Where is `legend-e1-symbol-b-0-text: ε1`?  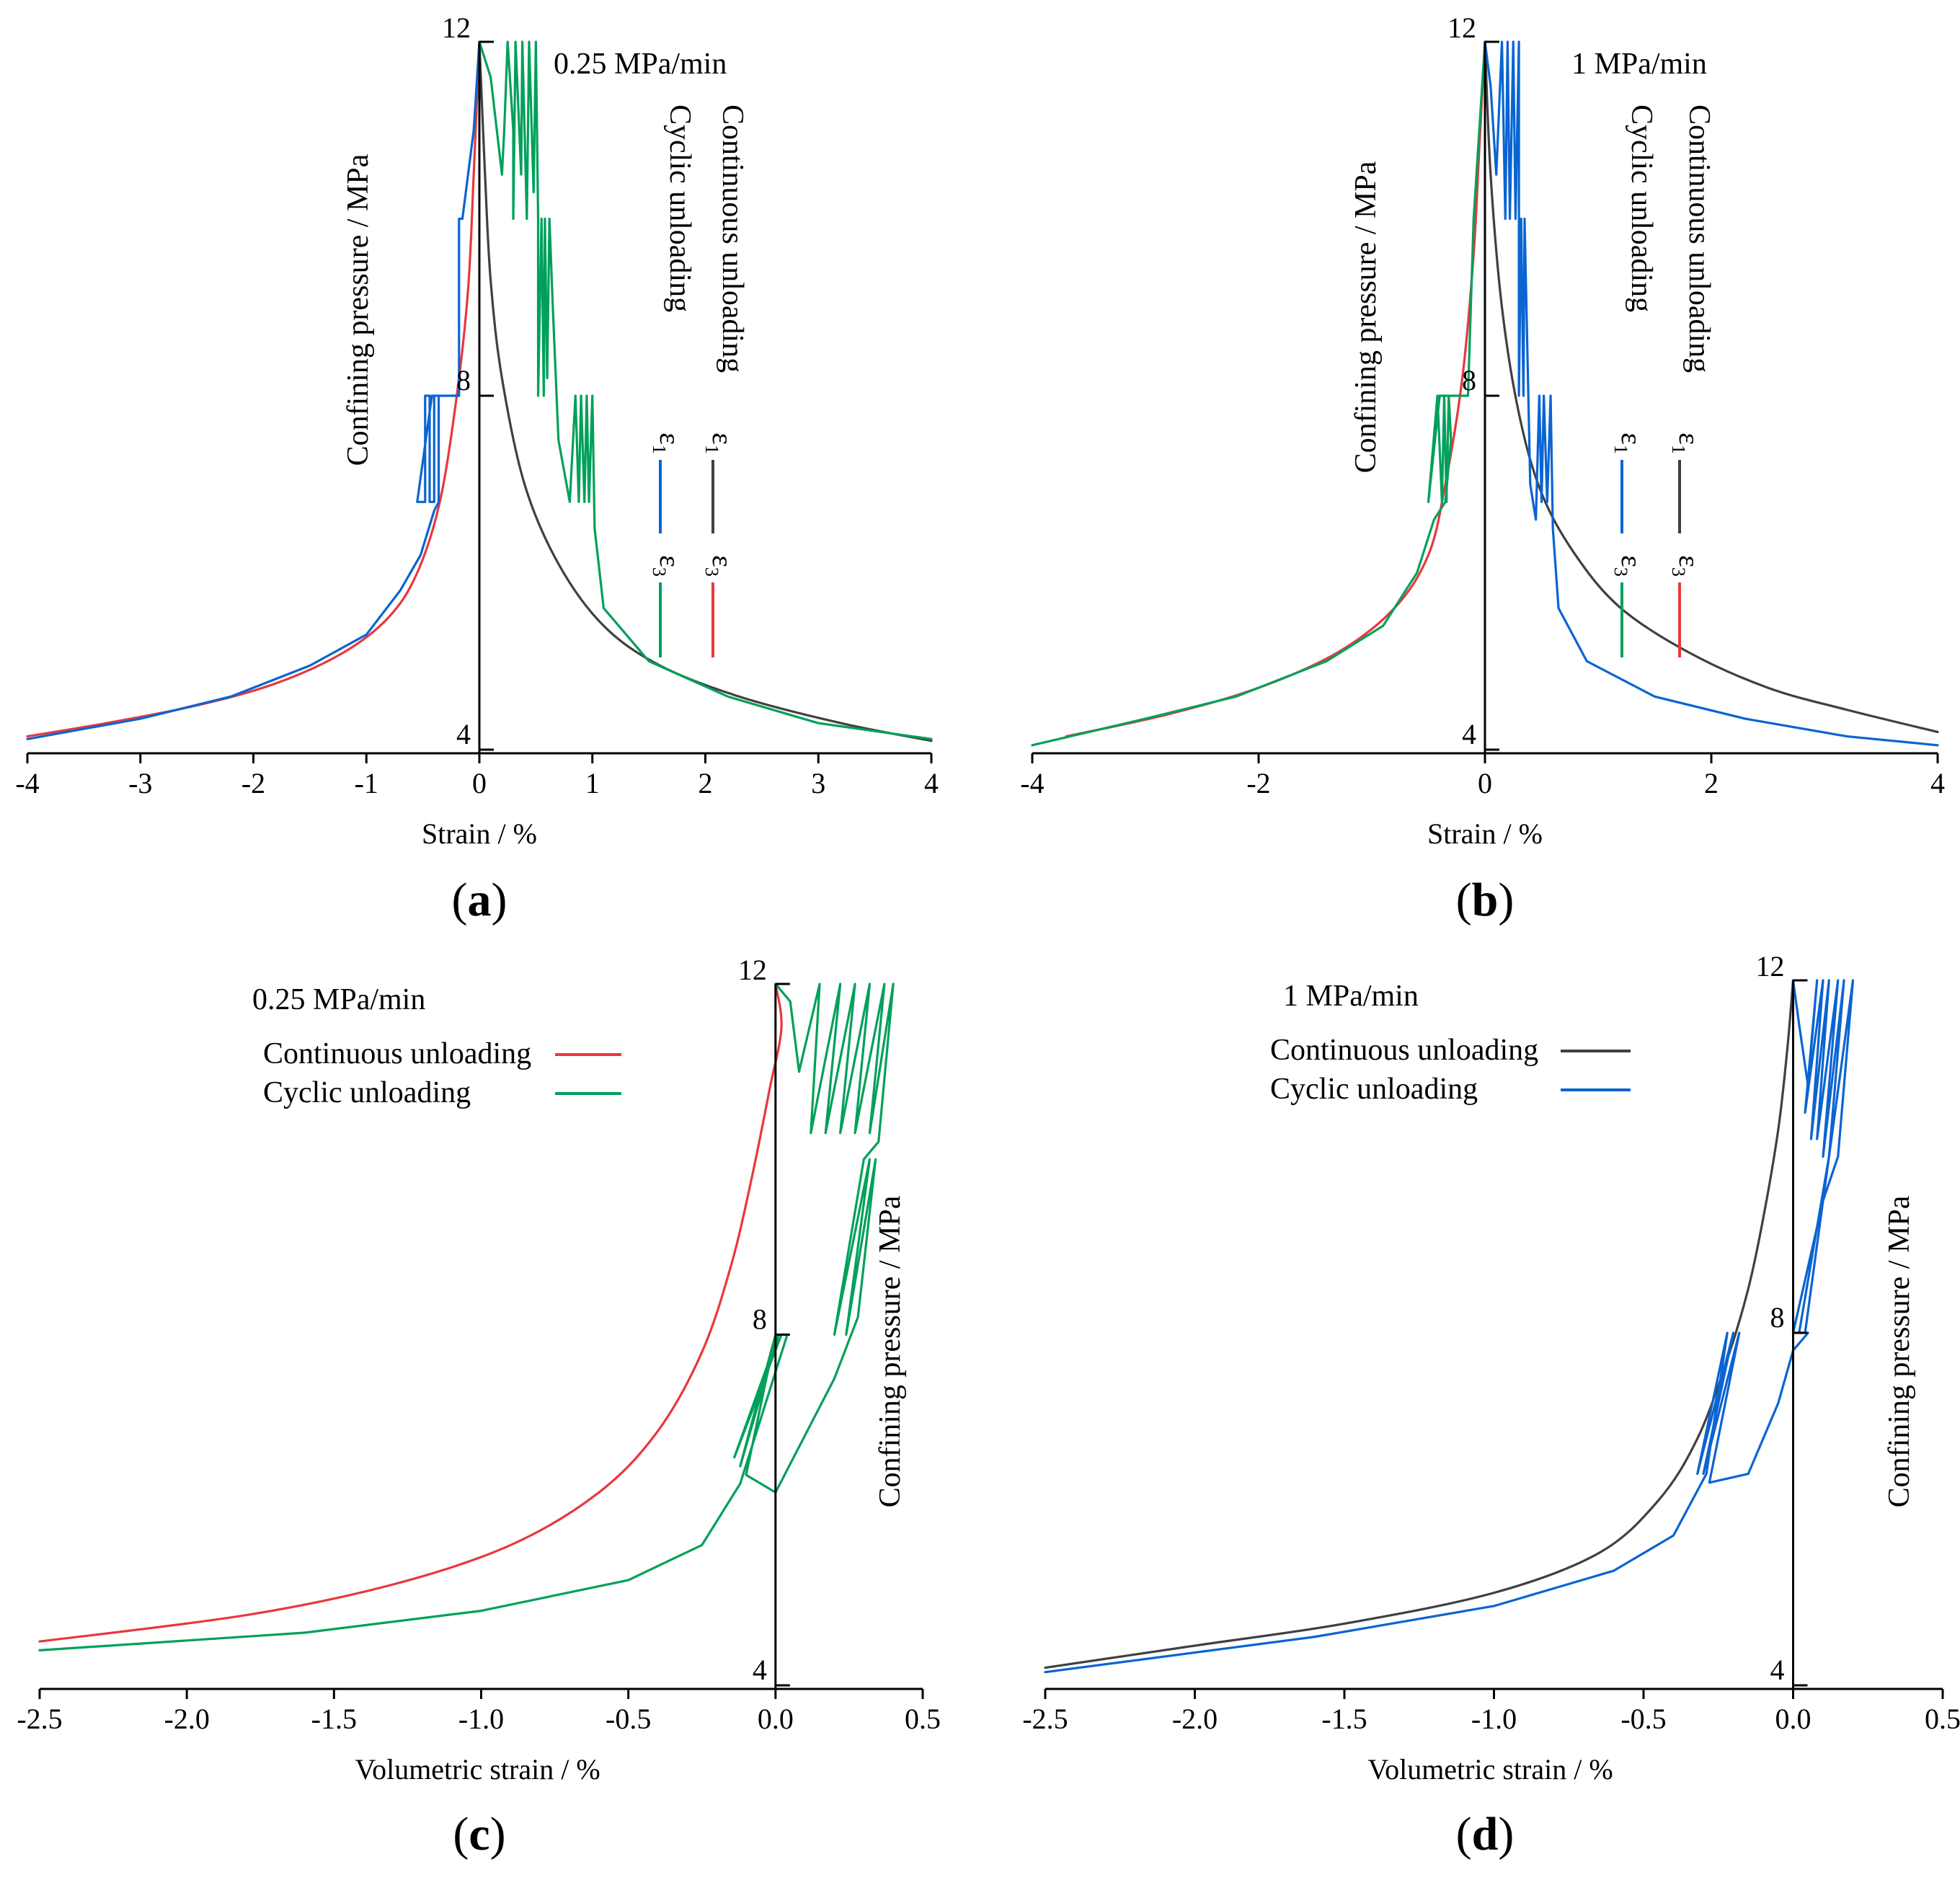 legend-e1-symbol-b-0-text: ε1 is located at coordinates (1687, 443).